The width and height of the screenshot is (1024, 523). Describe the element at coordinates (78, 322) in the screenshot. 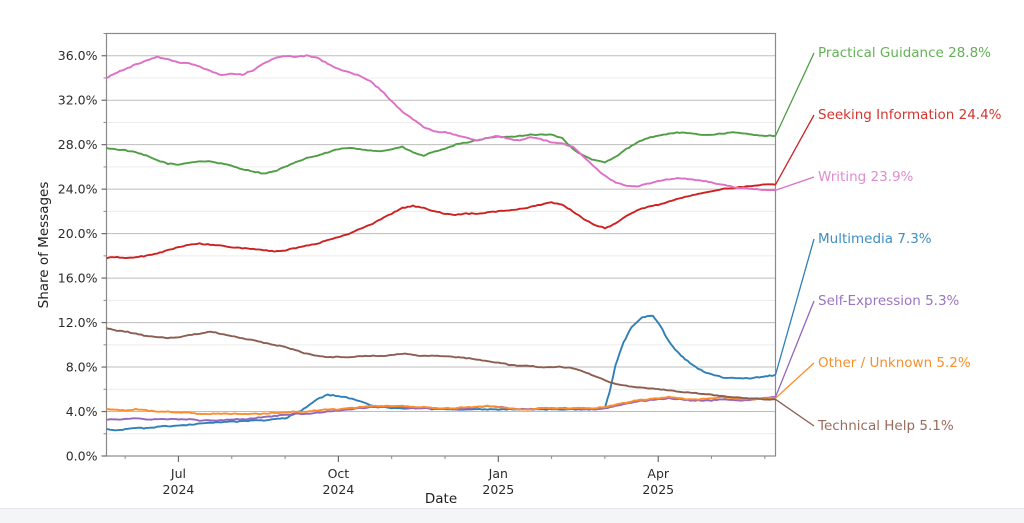

I see `y-tick-label: 12.0%` at that location.